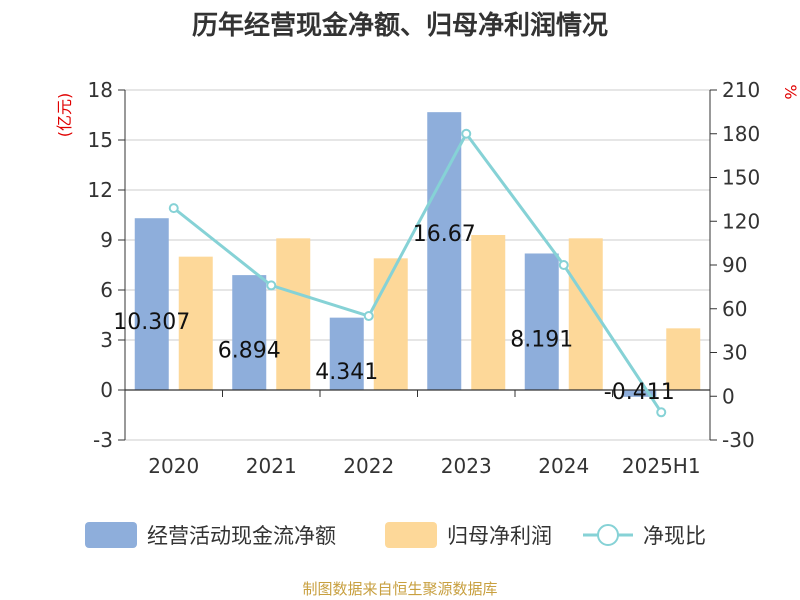  What do you see at coordinates (734, 309) in the screenshot?
I see `right-tick-label: 60` at bounding box center [734, 309].